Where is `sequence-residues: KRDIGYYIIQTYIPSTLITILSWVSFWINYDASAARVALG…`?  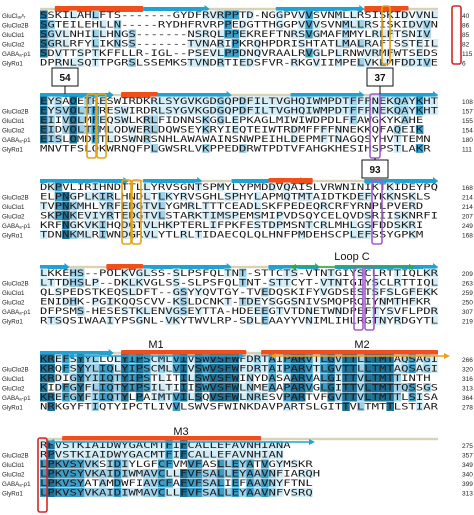 sequence-residues: KRDIGYYIIQTYIPSTLITILSWVSFWINYDASAARVALG… is located at coordinates (235, 378).